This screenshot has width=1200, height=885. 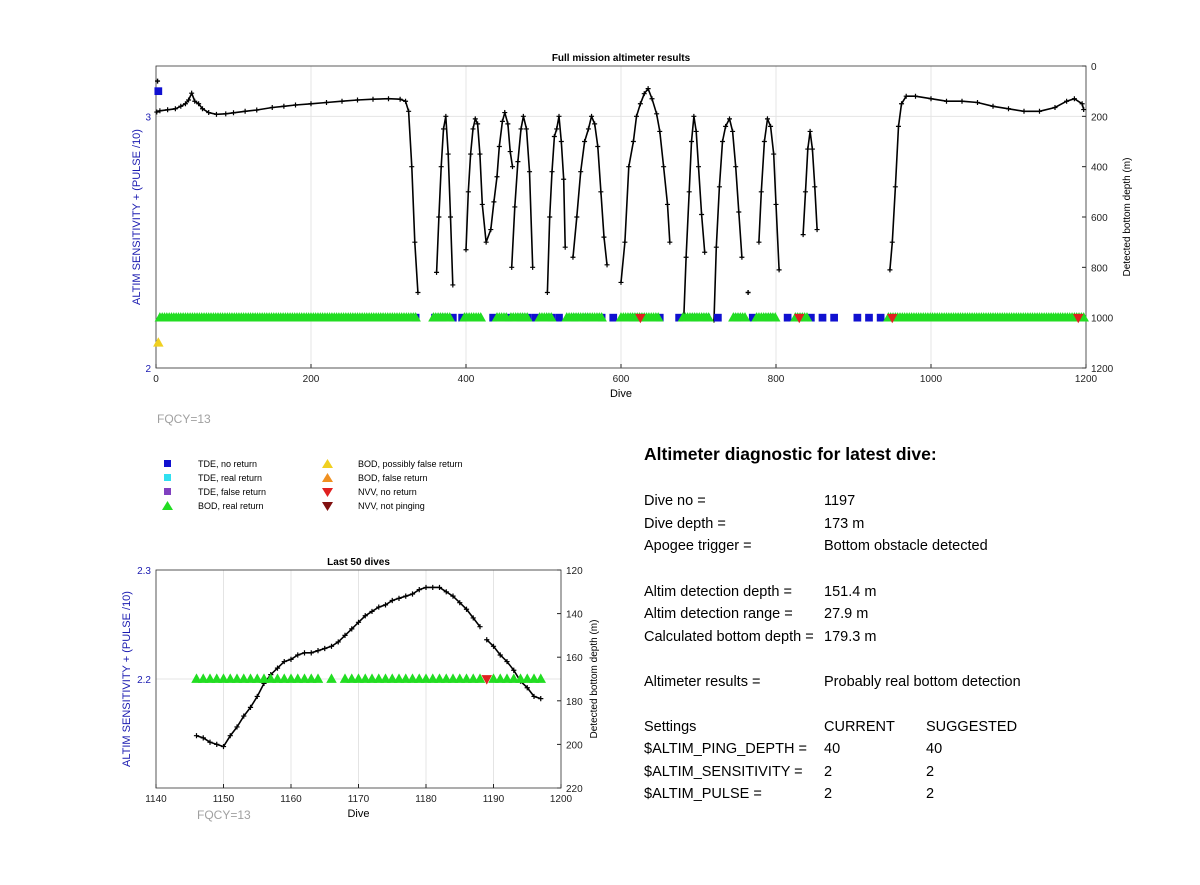 What do you see at coordinates (729, 637) in the screenshot?
I see `calculated-bottom-depth-label: Calculated bottom depth =` at bounding box center [729, 637].